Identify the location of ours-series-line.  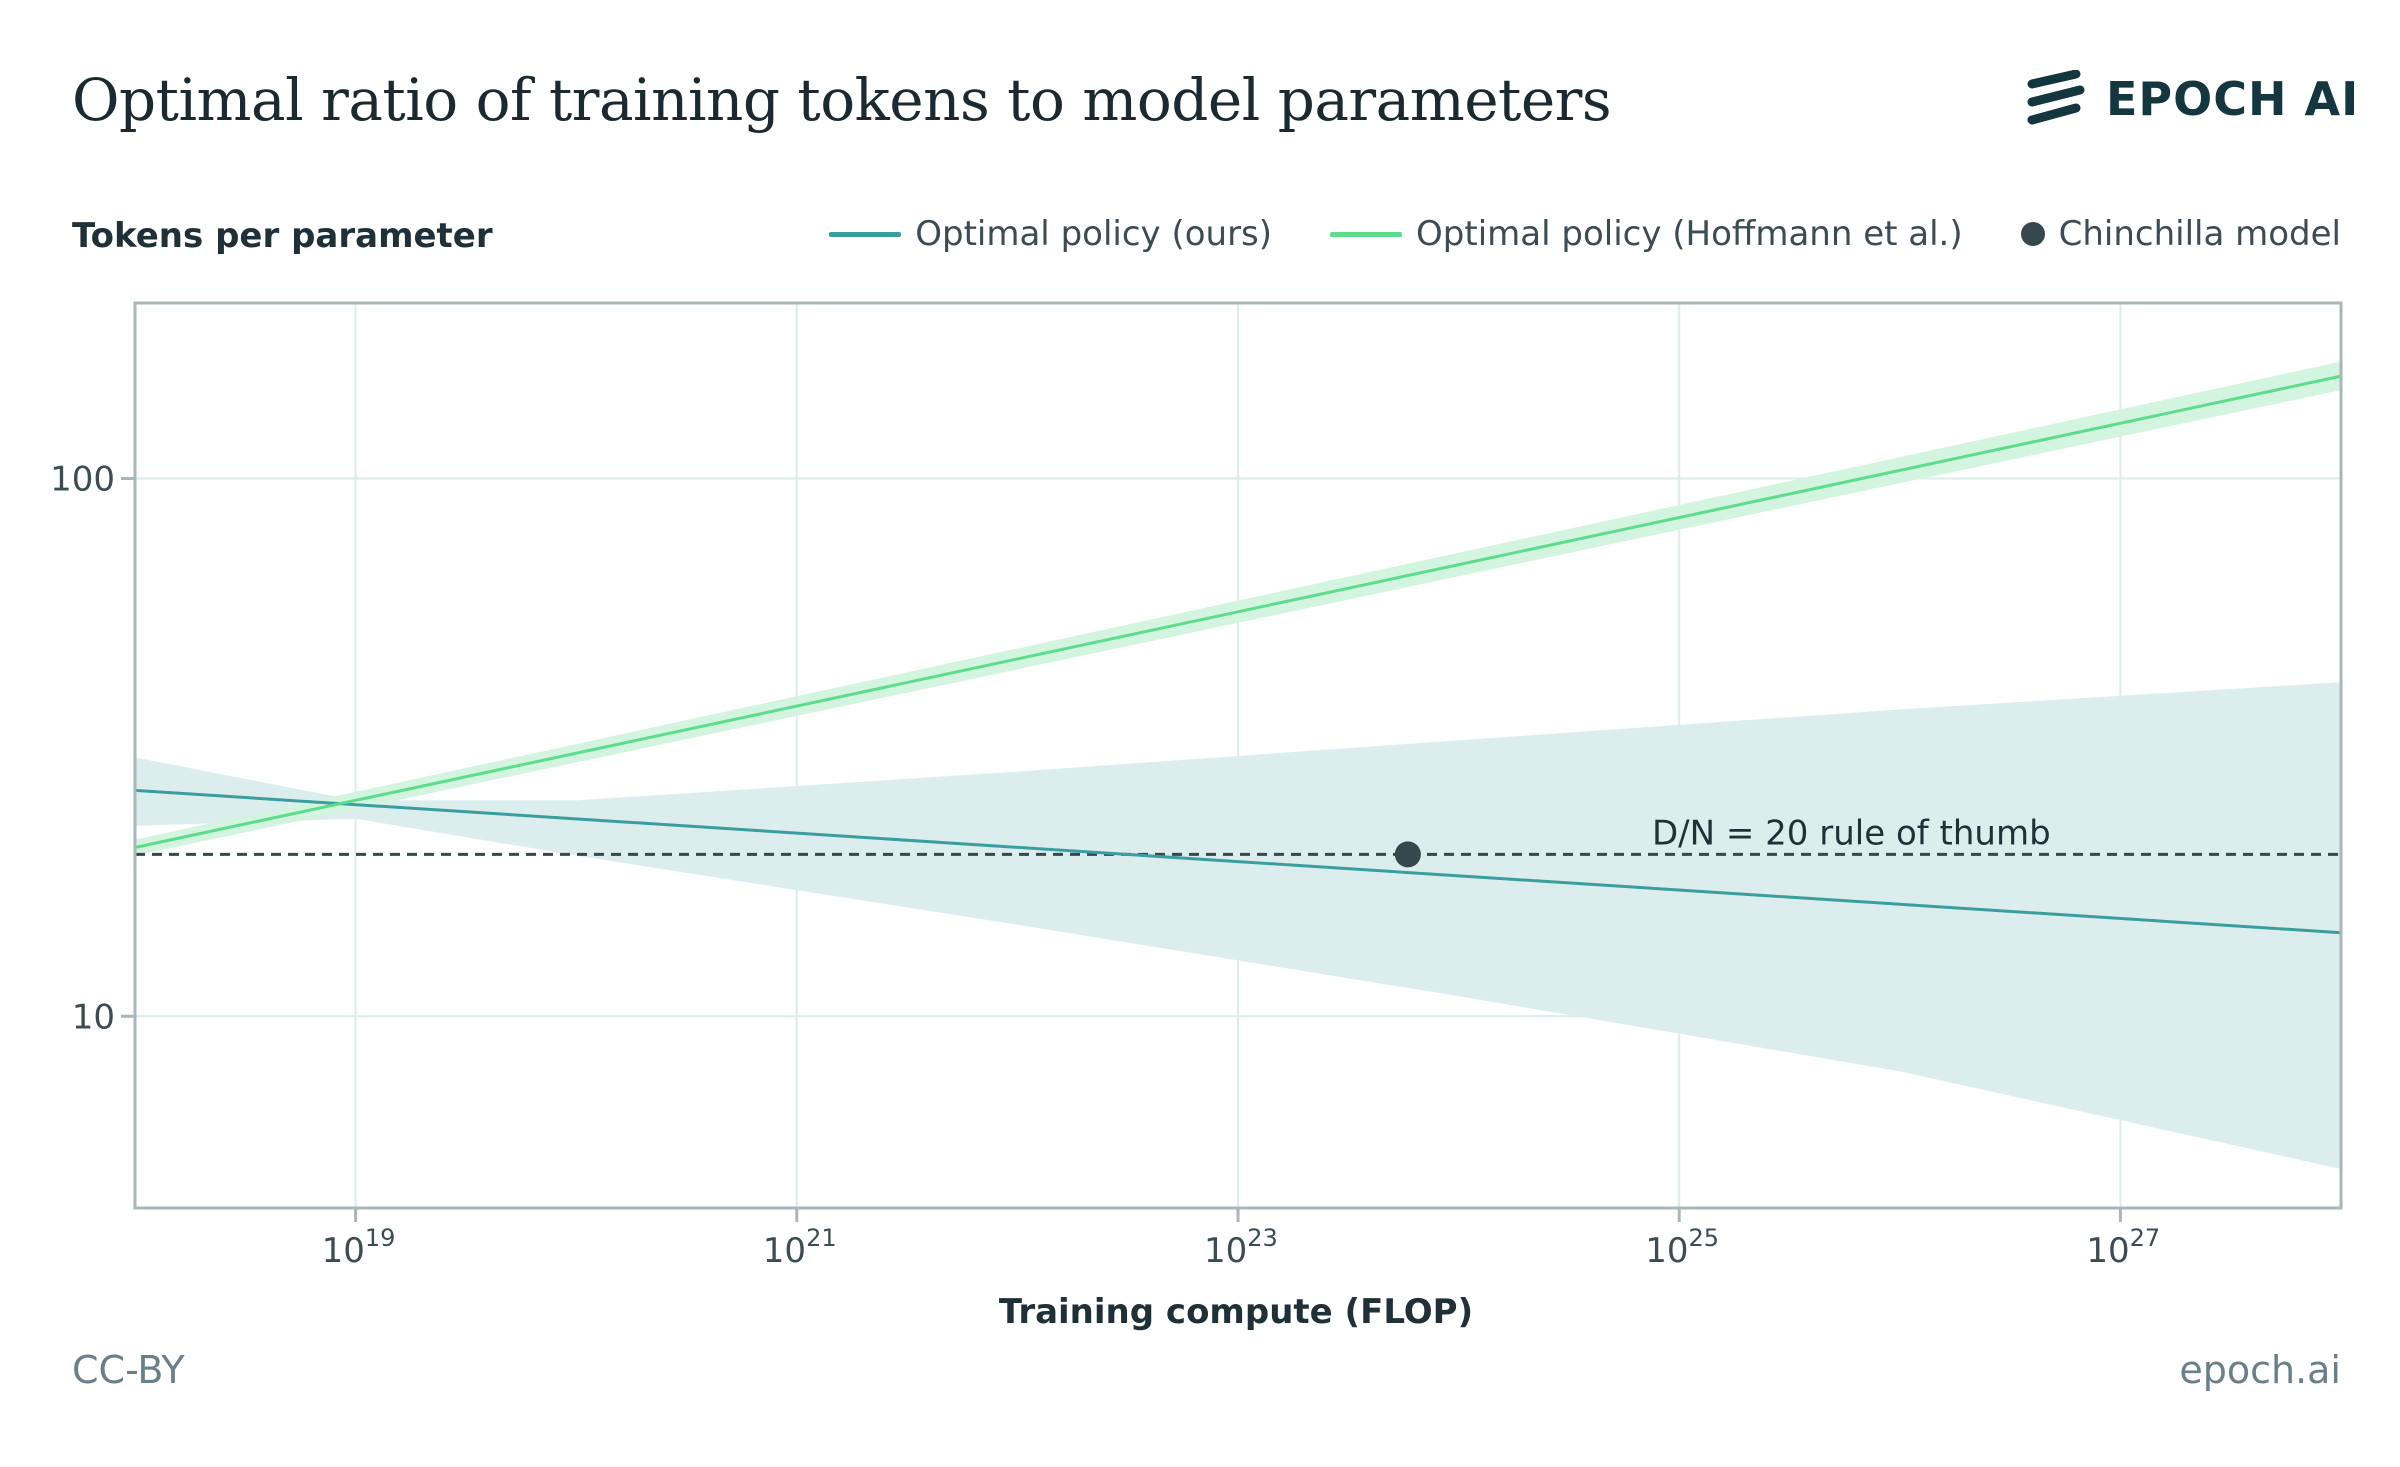
(1238, 861).